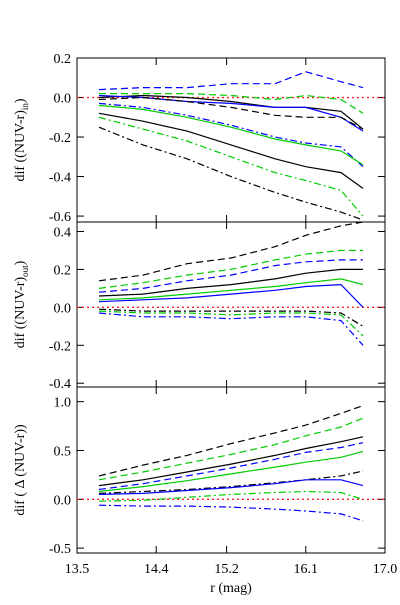 Image resolution: width=400 pixels, height=605 pixels. I want to click on panel-1-y-tick-label-1: 0.0, so click(63, 99).